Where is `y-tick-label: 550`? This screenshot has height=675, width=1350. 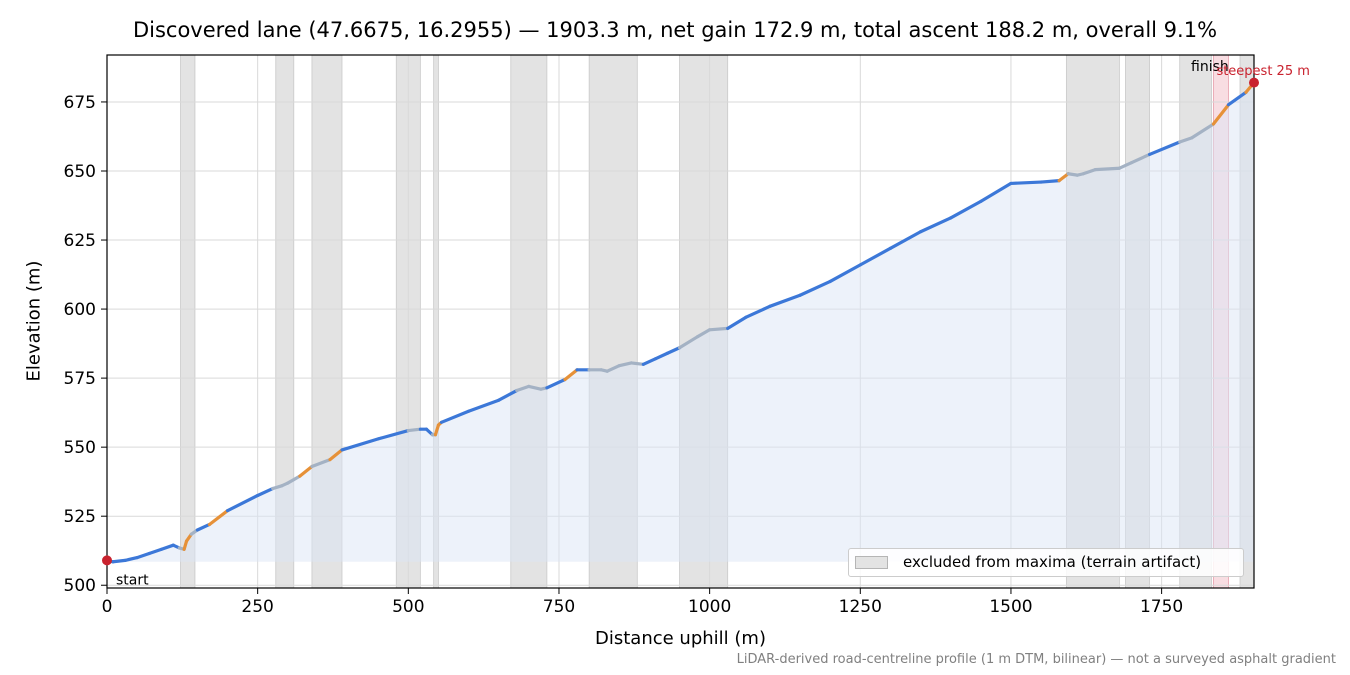 y-tick-label: 550 is located at coordinates (80, 448).